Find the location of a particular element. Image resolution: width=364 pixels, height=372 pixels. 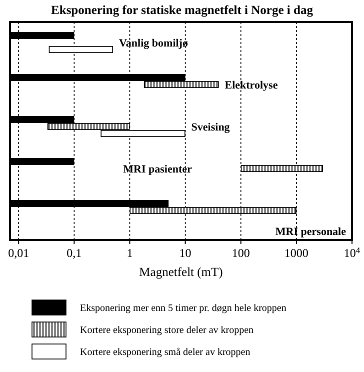

y-tick-label: Sveising is located at coordinates (210, 128).